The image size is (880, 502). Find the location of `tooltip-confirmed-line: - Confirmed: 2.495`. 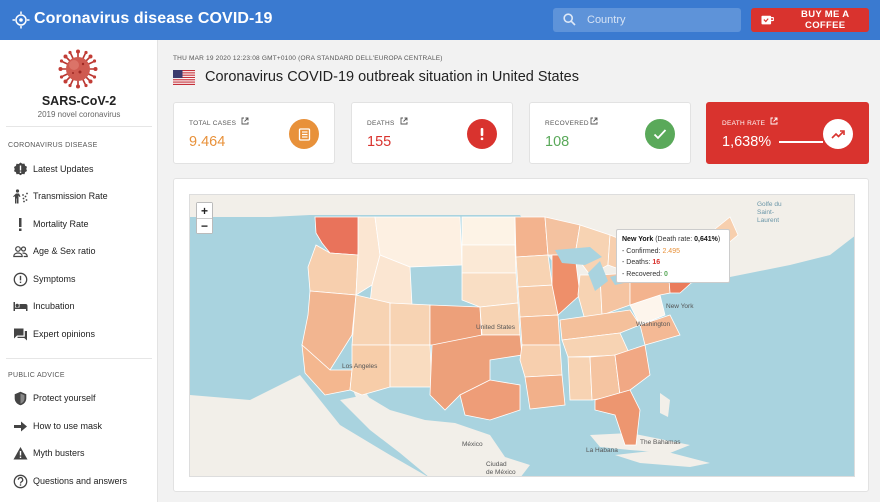

tooltip-confirmed-line: - Confirmed: 2.495 is located at coordinates (673, 252).